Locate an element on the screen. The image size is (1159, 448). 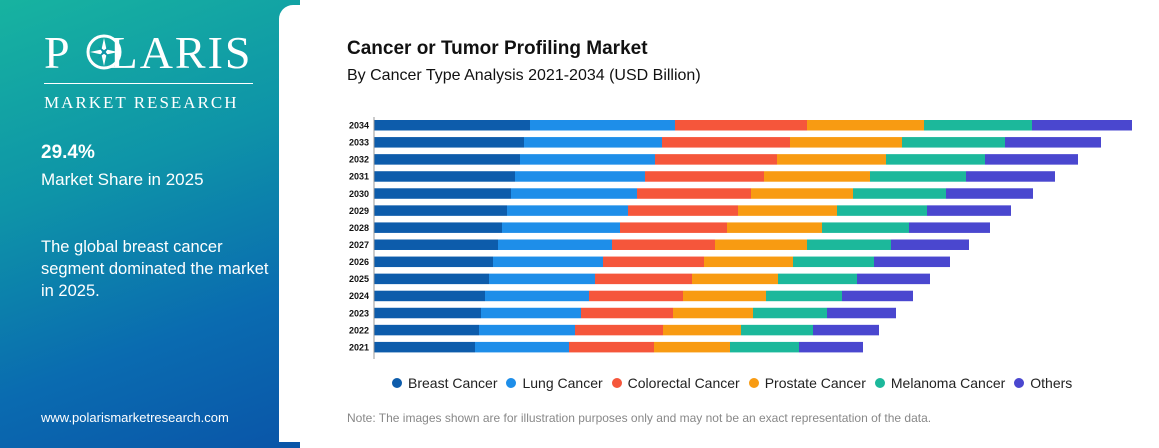
legend-label: Breast Cancer is located at coordinates (453, 383).